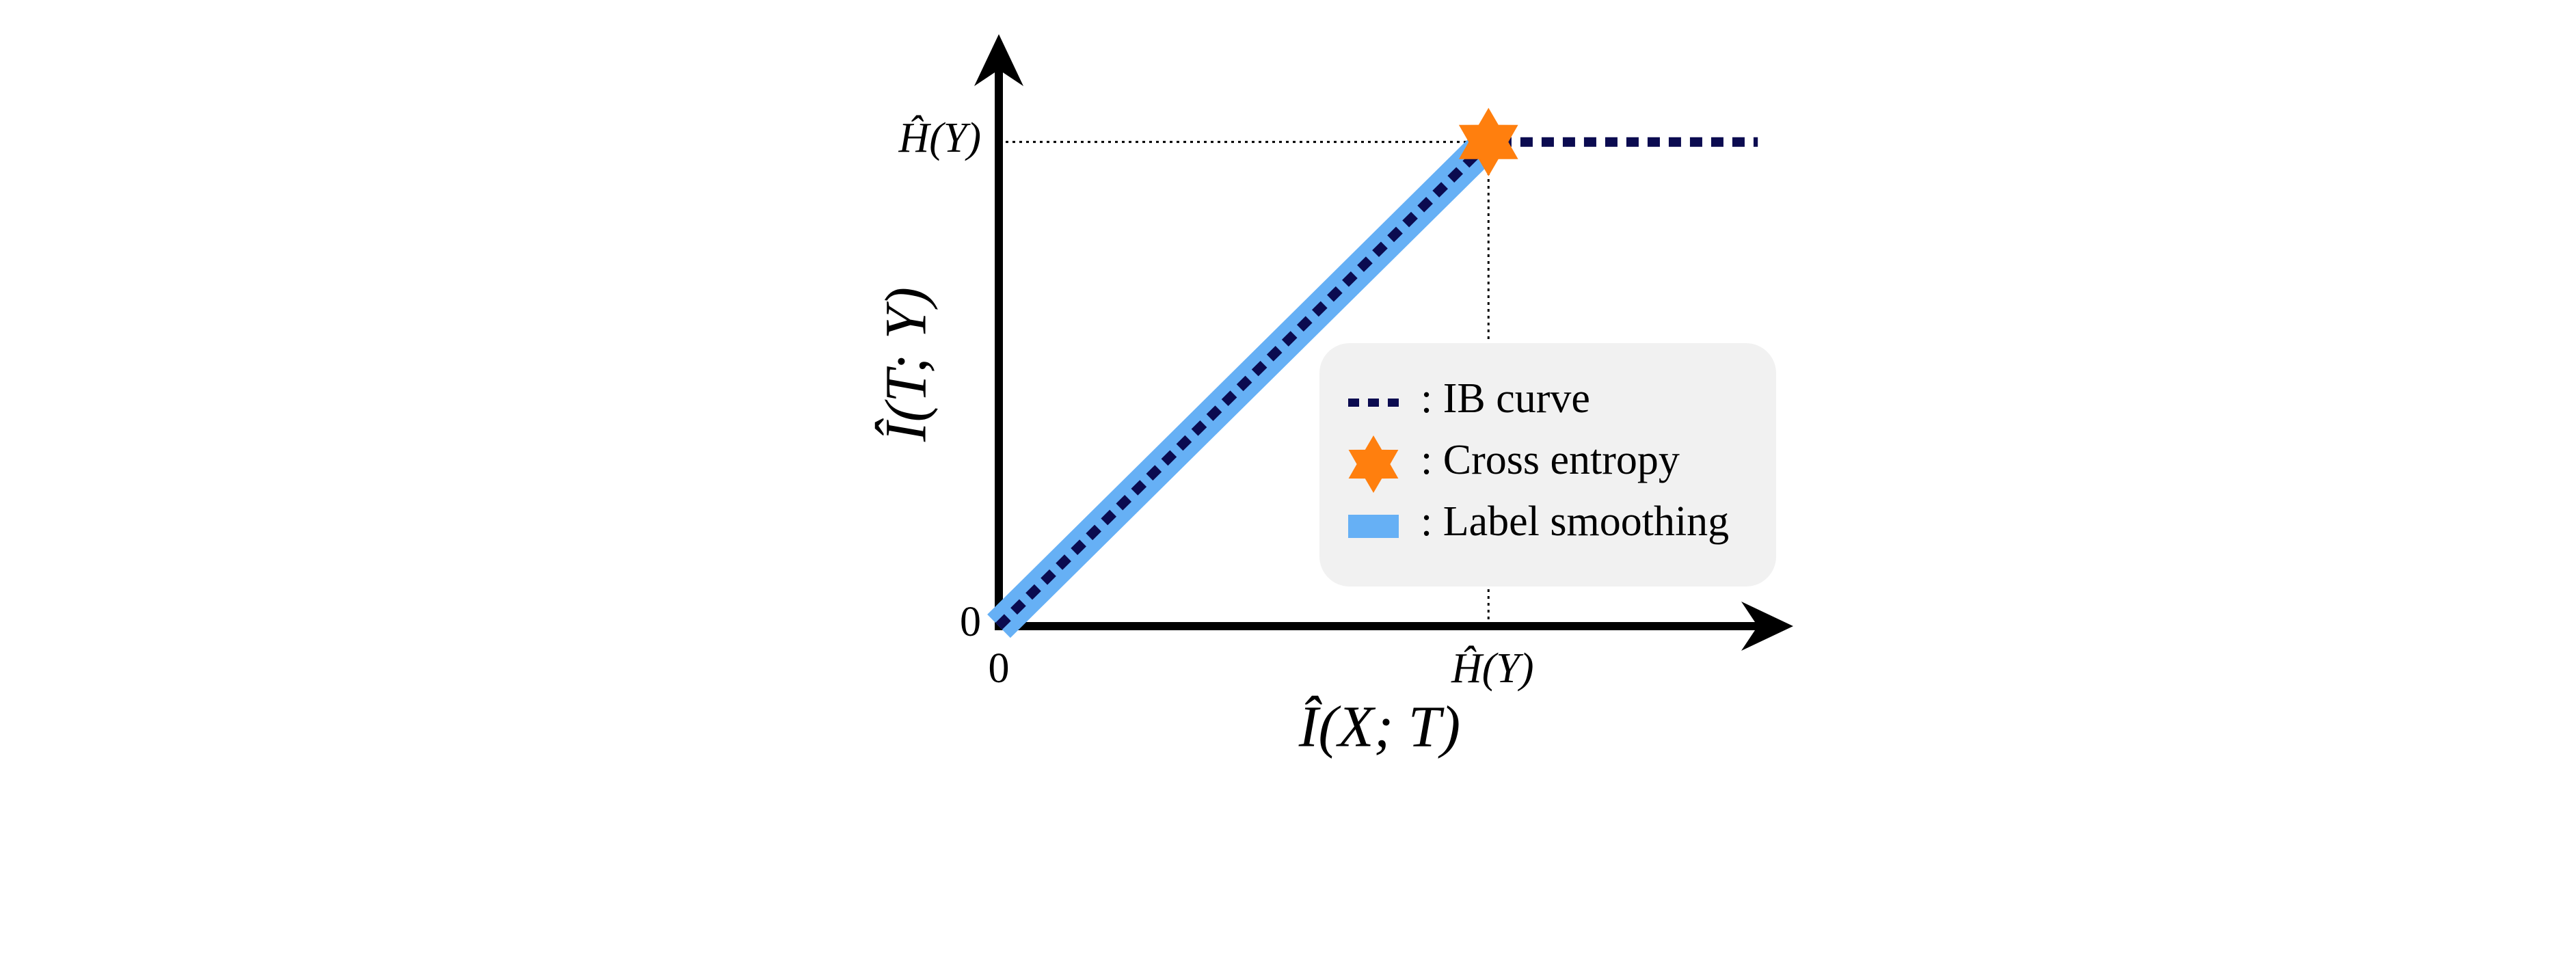 The height and width of the screenshot is (957, 2576). What do you see at coordinates (1379, 727) in the screenshot?
I see `x-axis-label: Î(X; T)` at bounding box center [1379, 727].